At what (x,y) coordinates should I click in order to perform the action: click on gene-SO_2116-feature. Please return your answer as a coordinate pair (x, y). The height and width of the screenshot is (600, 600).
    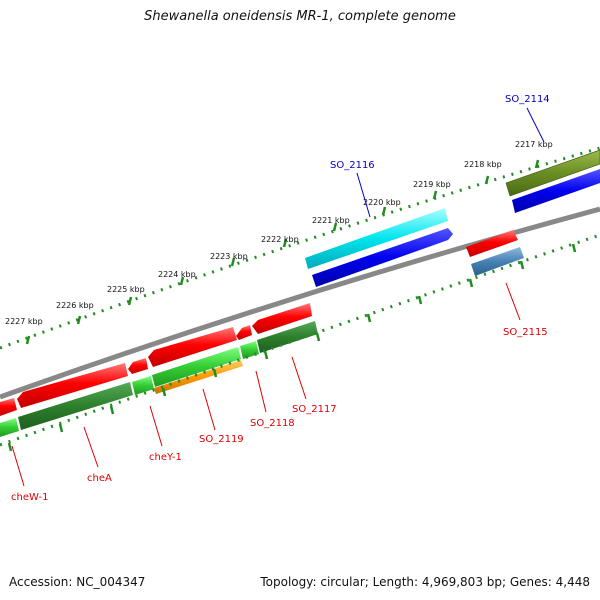
    Looking at the image, I should click on (376, 238).